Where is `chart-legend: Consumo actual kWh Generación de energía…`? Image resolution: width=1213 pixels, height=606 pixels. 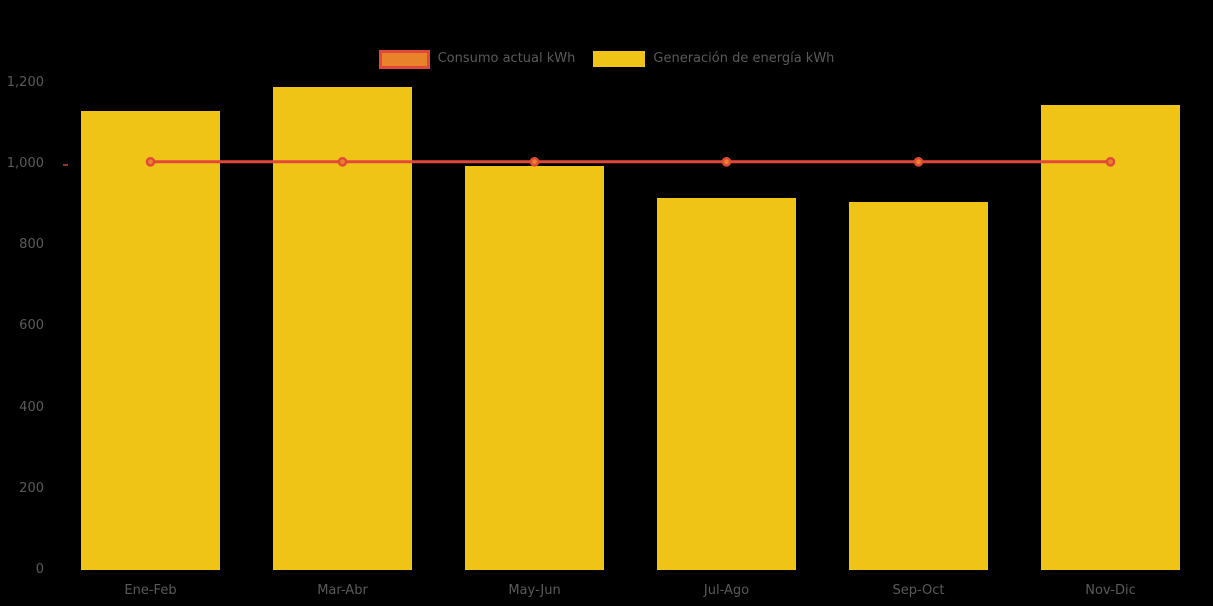 chart-legend: Consumo actual kWh Generación de energía… is located at coordinates (606, 59).